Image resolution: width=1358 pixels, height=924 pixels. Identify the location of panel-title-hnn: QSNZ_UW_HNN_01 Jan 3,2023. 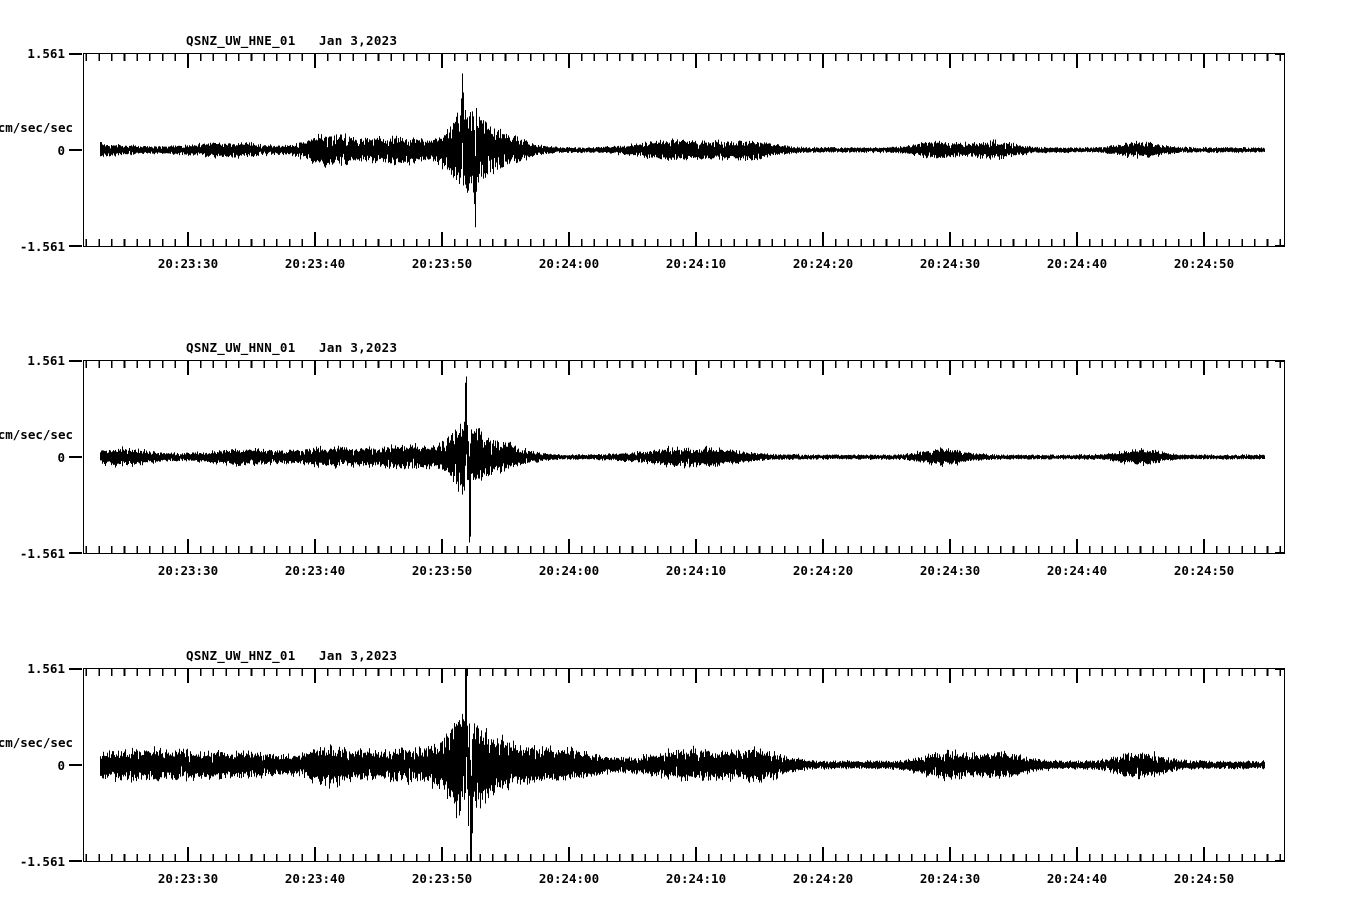
(291, 347).